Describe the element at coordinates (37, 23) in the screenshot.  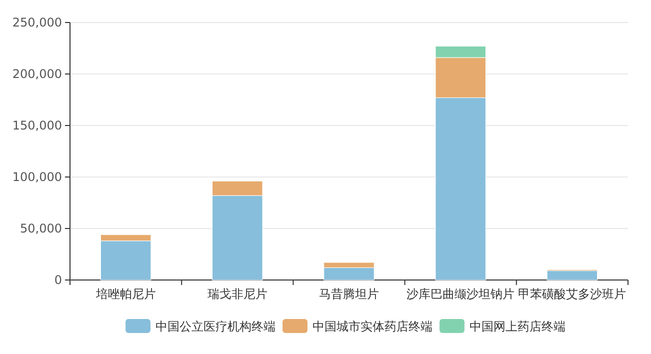
I see `y-tick-label: 250,000` at that location.